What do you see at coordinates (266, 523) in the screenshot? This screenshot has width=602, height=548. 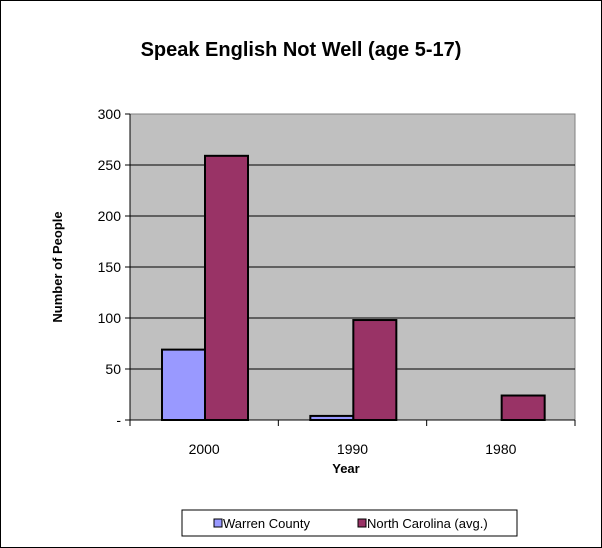 I see `legend-label-warren-county: Warren County` at bounding box center [266, 523].